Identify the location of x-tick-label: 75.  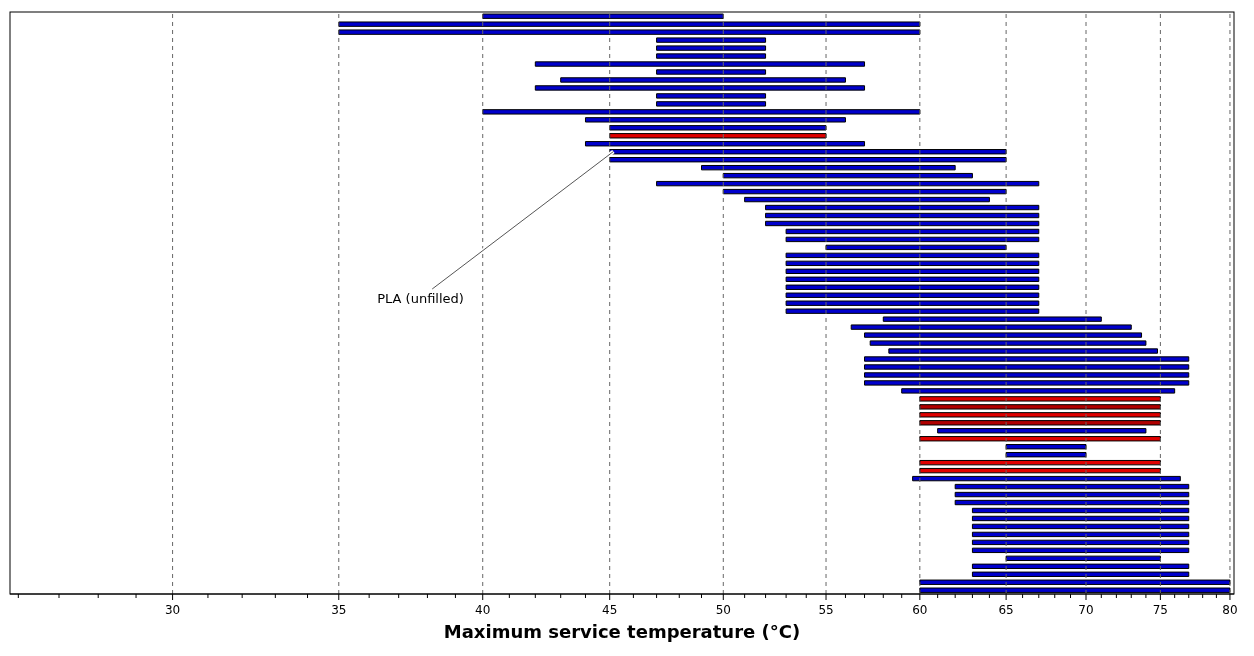
(1160, 610).